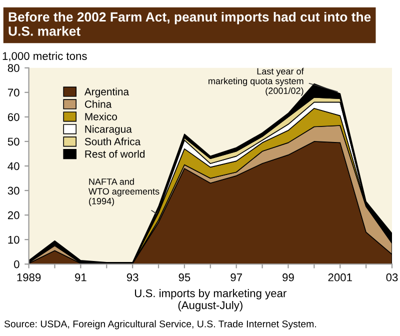  Describe the element at coordinates (256, 82) in the screenshot. I see `annotation: Last year of marketing quota system (2001/02)` at that location.